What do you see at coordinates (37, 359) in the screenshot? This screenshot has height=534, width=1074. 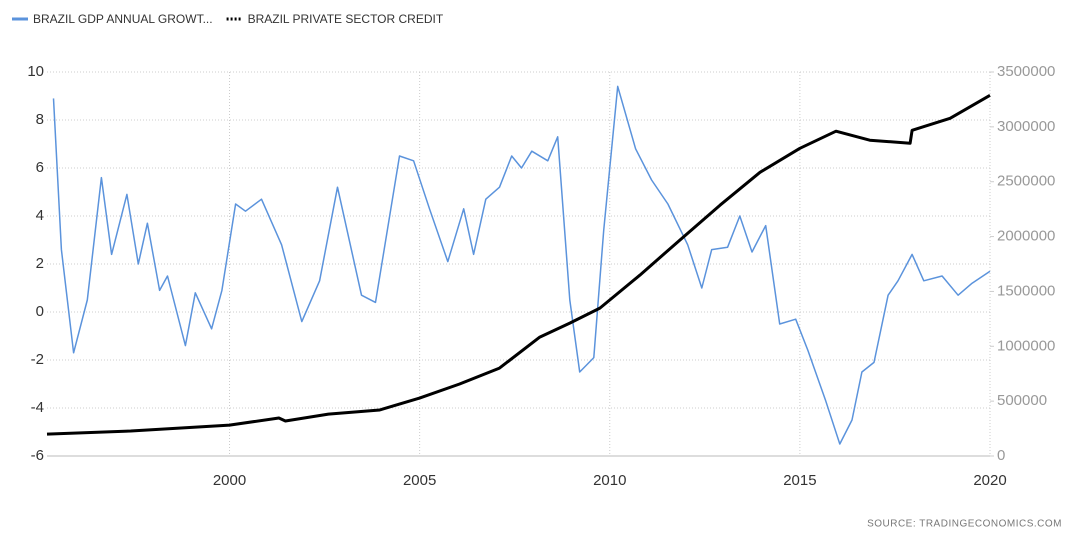 I see `y-tick-label: -2` at bounding box center [37, 359].